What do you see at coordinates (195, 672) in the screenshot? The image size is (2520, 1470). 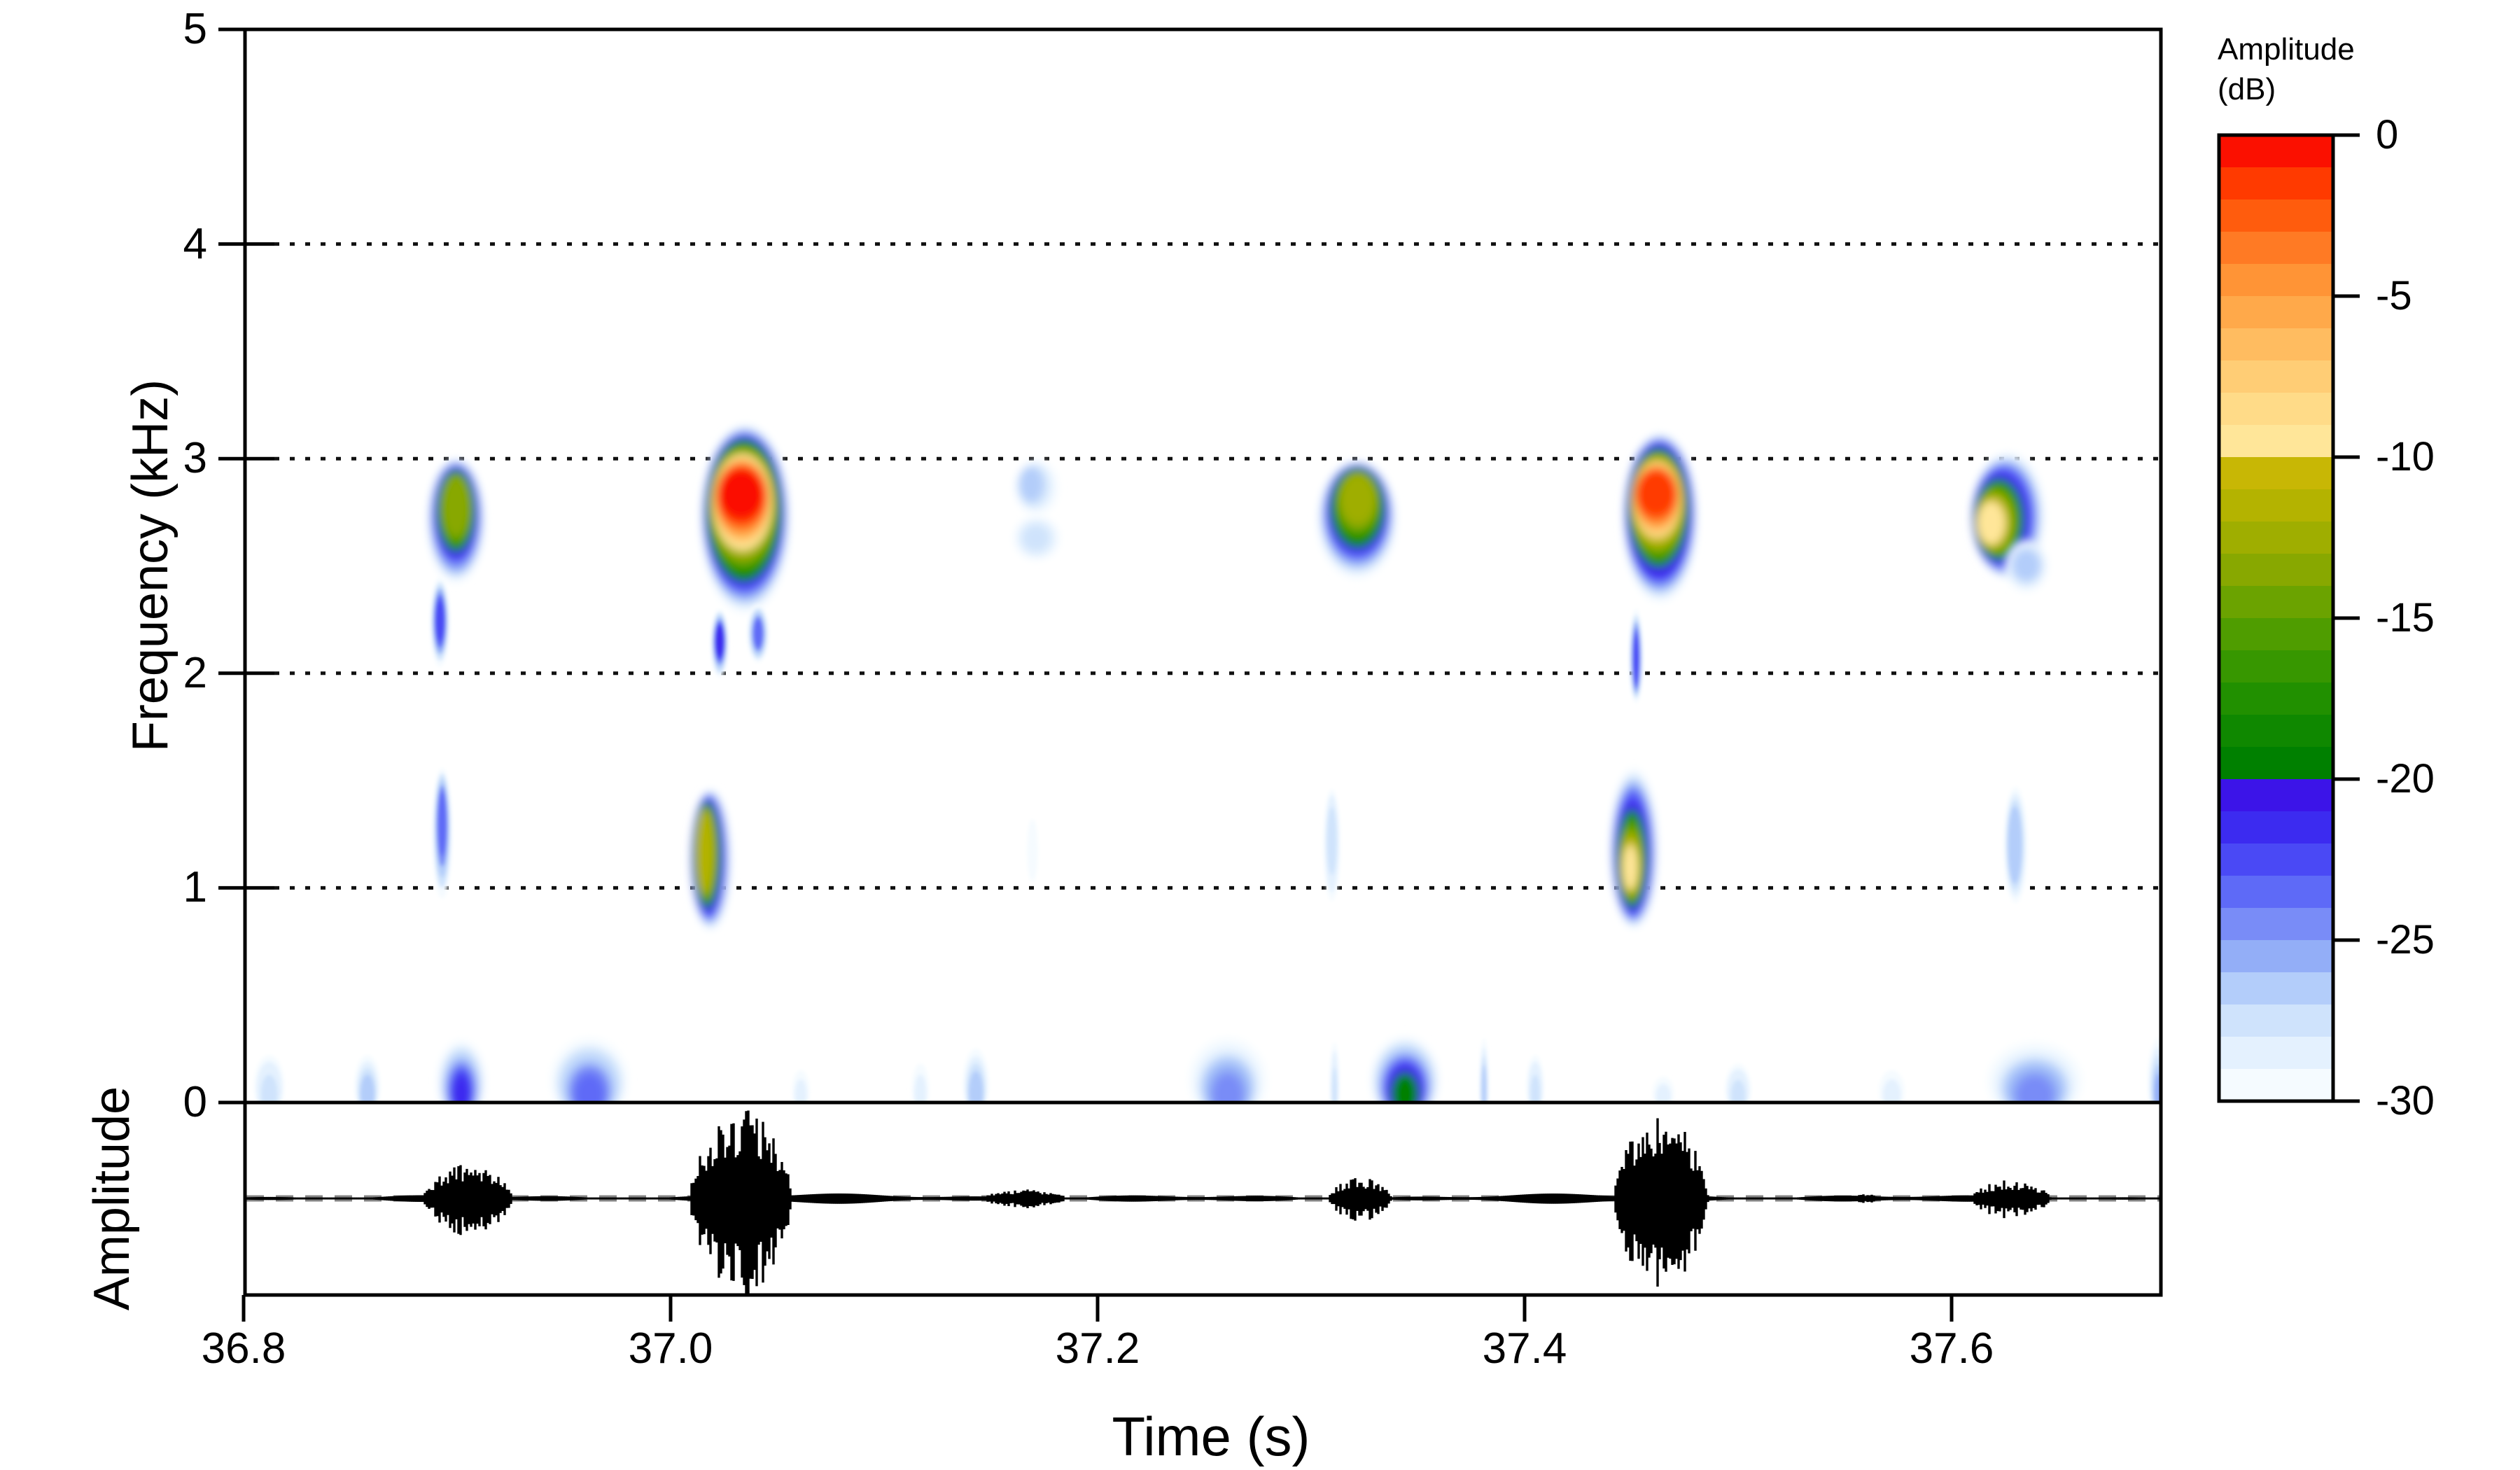 I see `frequency-tick-label: 2` at bounding box center [195, 672].